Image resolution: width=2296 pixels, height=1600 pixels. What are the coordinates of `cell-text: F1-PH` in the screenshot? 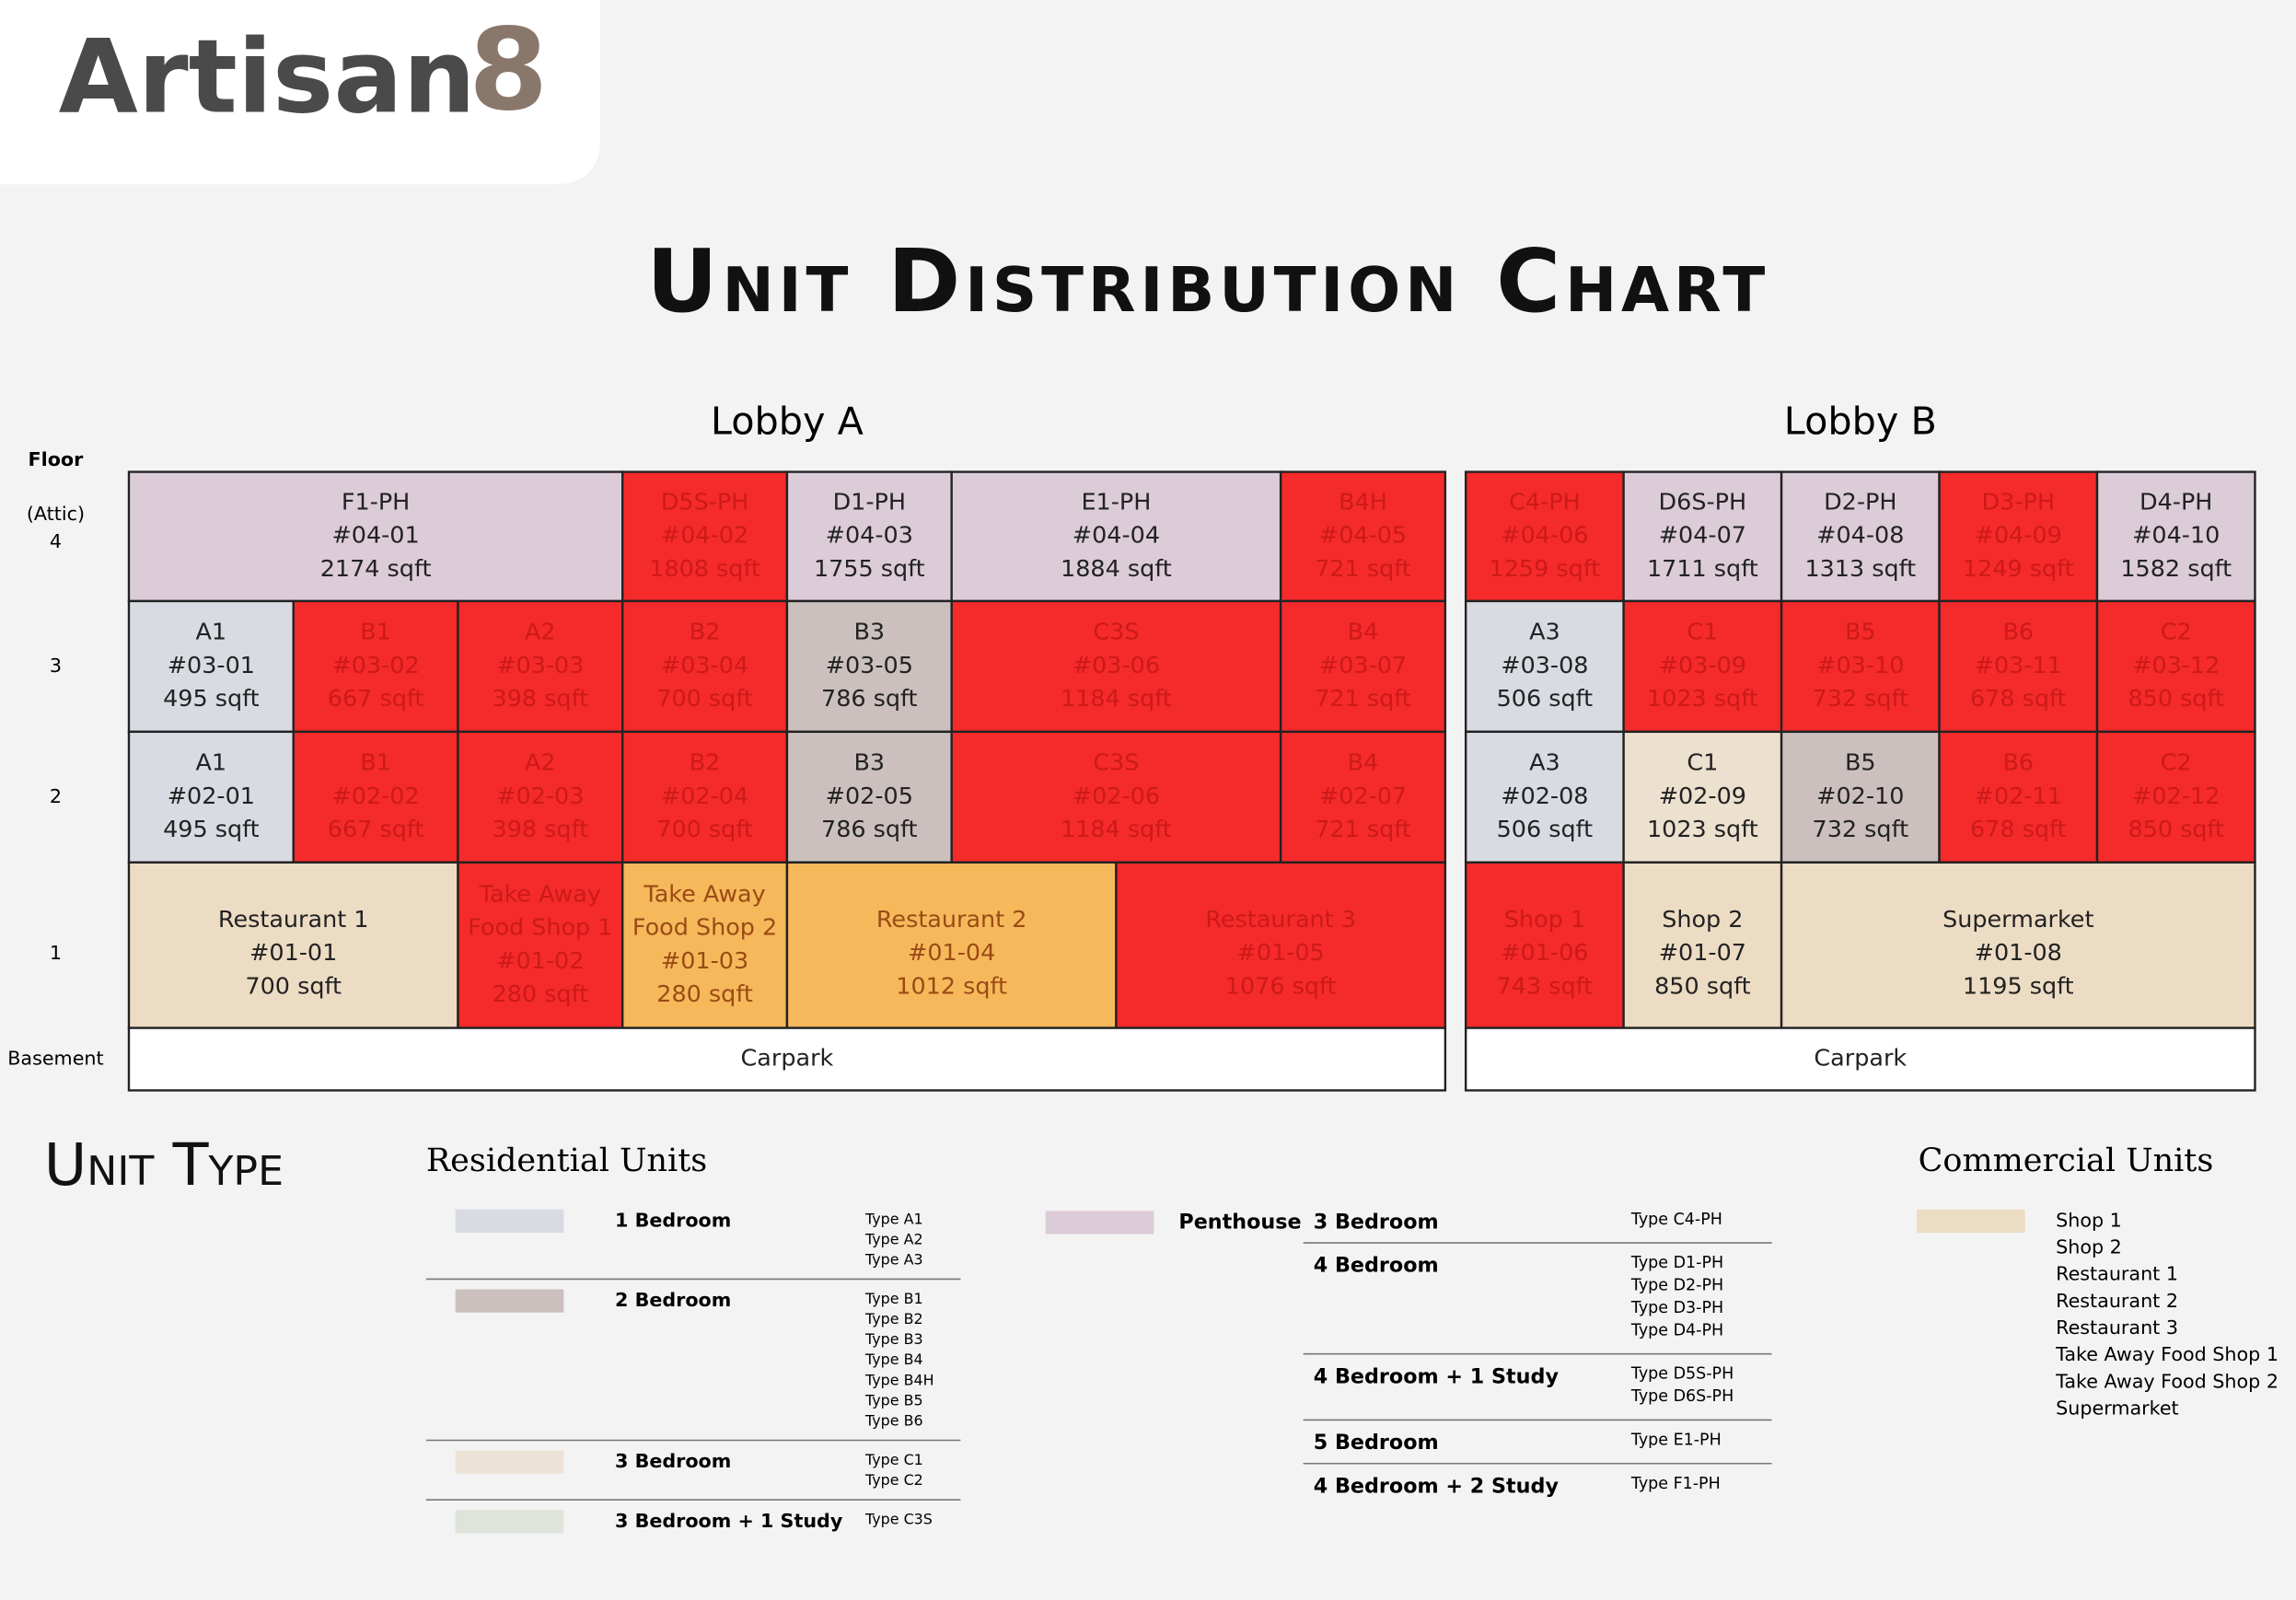 It's located at (376, 502).